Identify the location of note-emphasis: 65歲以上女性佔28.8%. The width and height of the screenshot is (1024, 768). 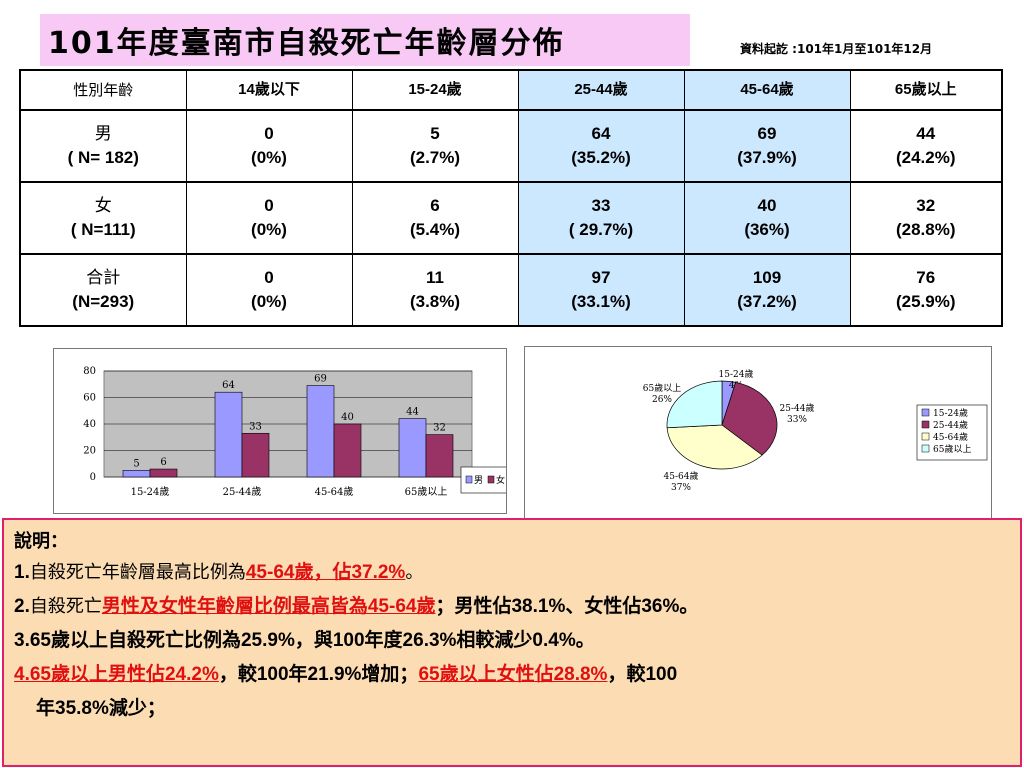
(513, 674).